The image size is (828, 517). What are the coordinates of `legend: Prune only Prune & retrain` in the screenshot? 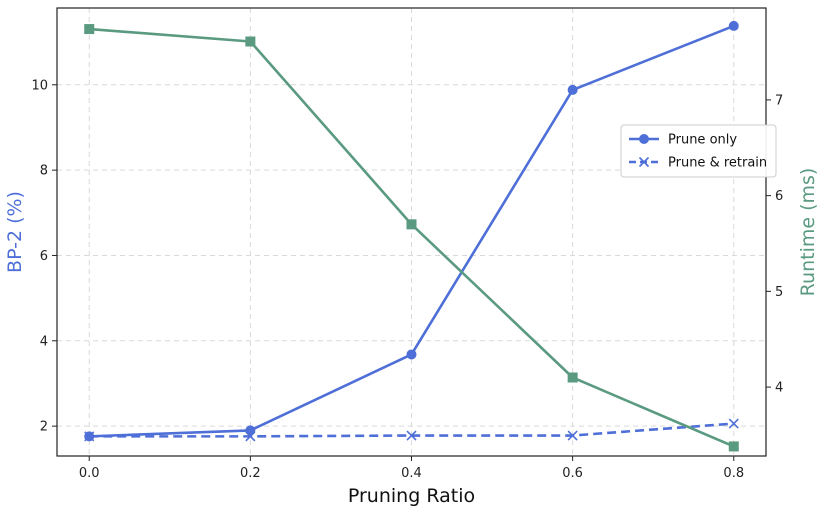 It's located at (698, 151).